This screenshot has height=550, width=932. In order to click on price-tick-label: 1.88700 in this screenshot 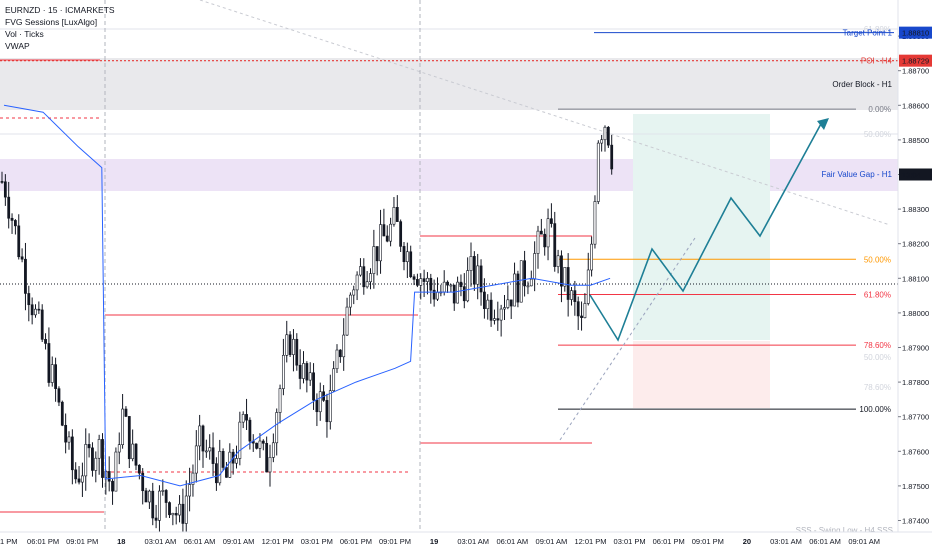, I will do `click(915, 71)`.